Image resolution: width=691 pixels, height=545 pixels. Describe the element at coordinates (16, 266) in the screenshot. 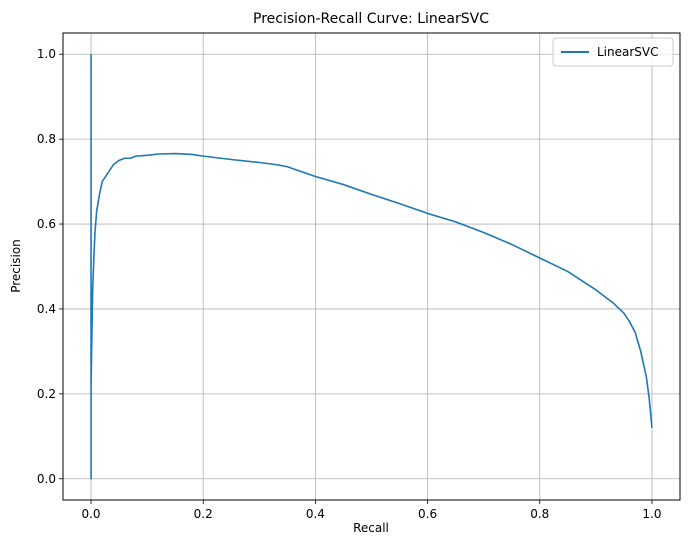

I see `y-axis-label: Precision` at that location.